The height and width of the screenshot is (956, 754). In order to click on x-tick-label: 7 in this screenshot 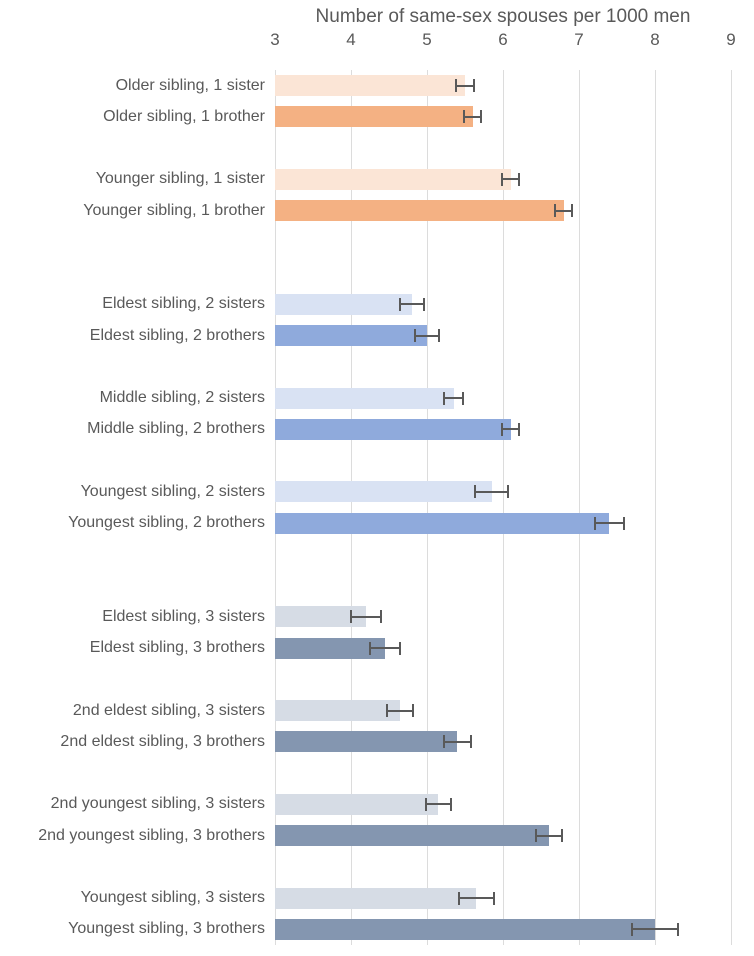, I will do `click(579, 39)`.